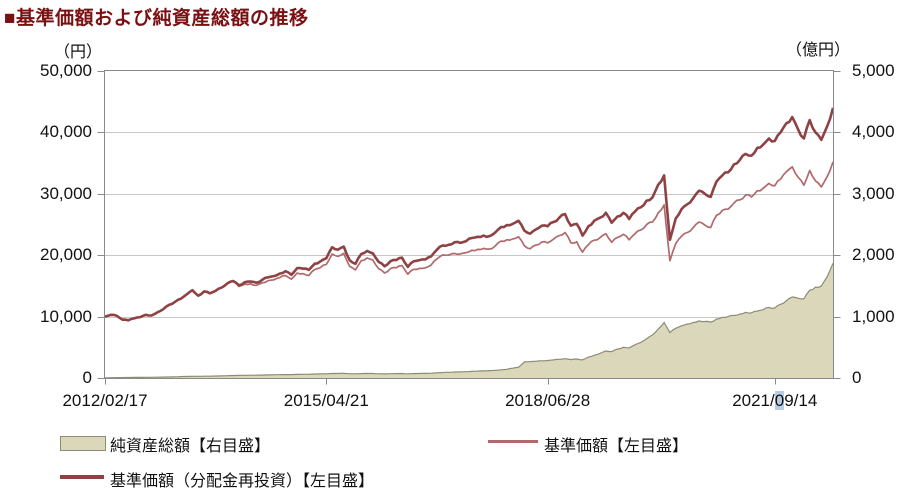 This screenshot has height=501, width=918. What do you see at coordinates (190, 446) in the screenshot?
I see `legend-label-assets: 純資産総額【右目盛】` at bounding box center [190, 446].